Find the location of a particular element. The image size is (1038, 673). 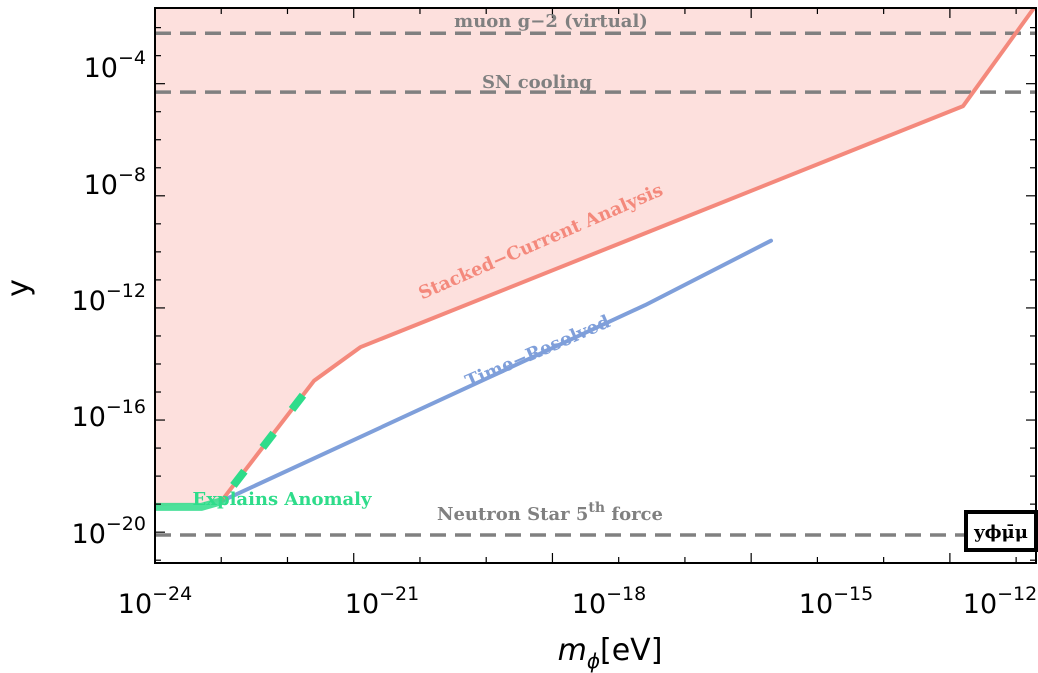

y-tick-label: 10⁻⁴ is located at coordinates (115, 65).